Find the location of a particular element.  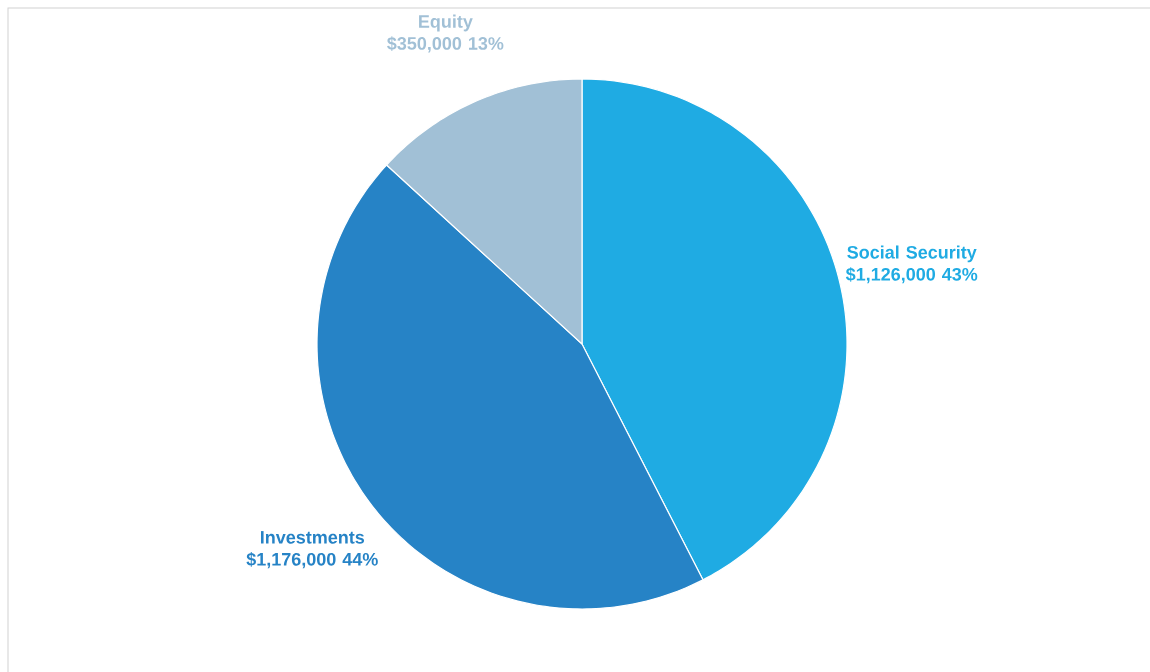

data-label: $1,176,000 44% is located at coordinates (312, 560).